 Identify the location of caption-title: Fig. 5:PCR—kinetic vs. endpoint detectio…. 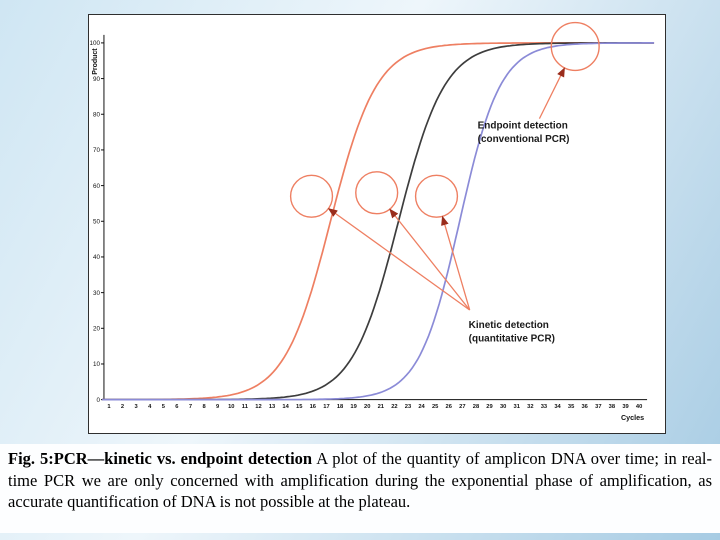
(160, 458).